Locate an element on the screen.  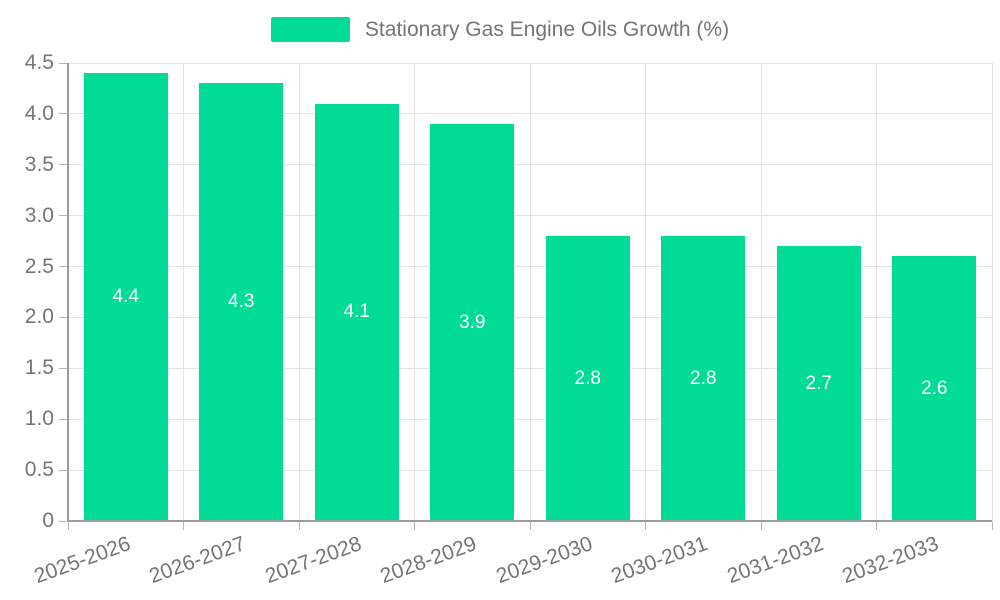
bar-value-label: 4.4 is located at coordinates (125, 297).